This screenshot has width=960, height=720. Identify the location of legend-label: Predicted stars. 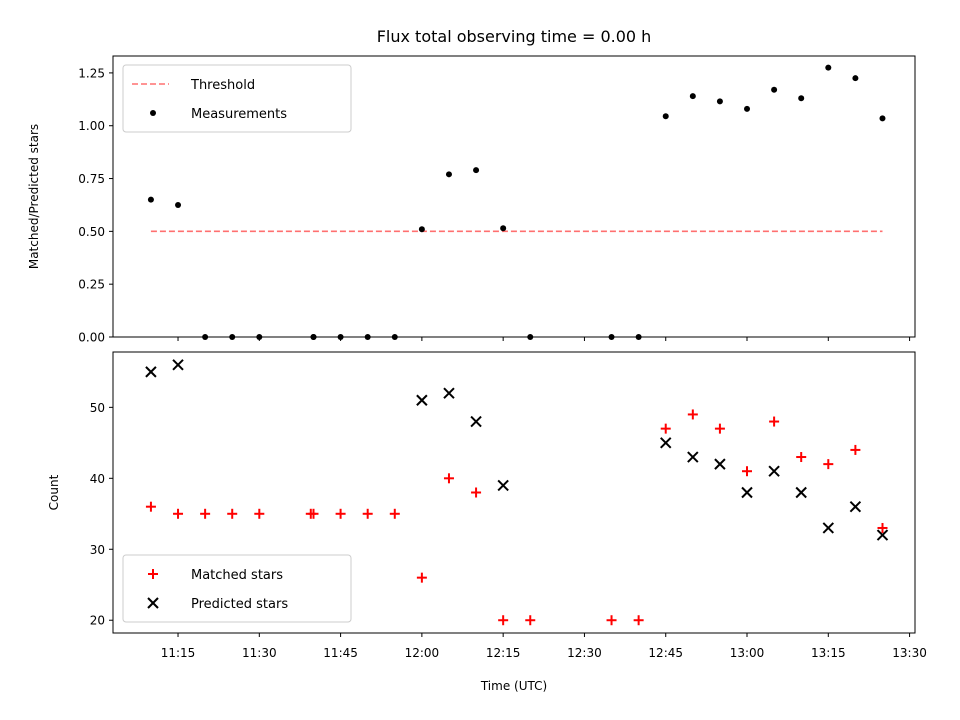
(239, 604).